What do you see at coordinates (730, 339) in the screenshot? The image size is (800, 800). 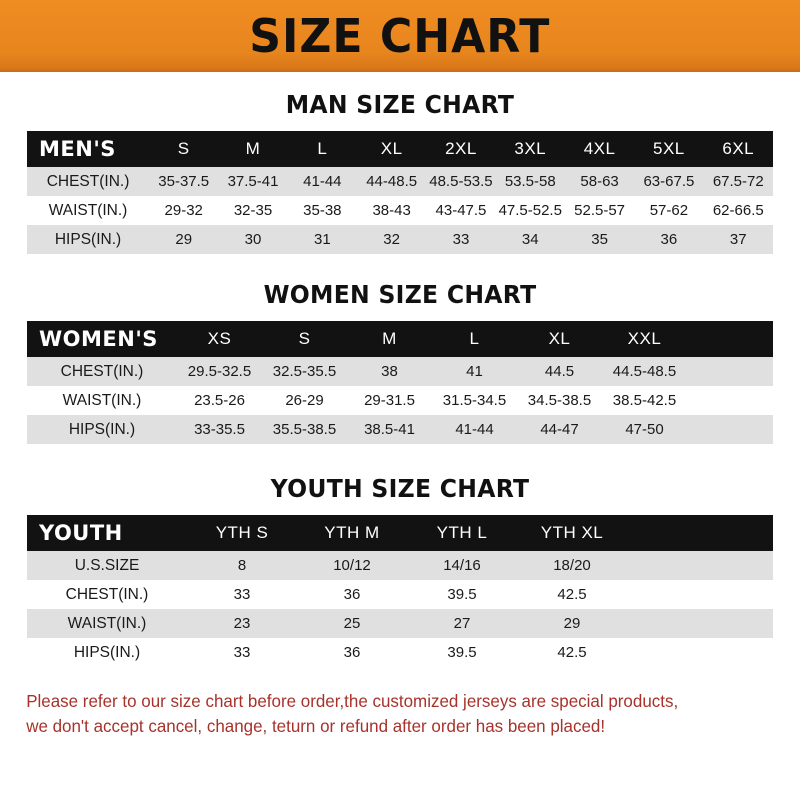 I see `women-header-filler` at bounding box center [730, 339].